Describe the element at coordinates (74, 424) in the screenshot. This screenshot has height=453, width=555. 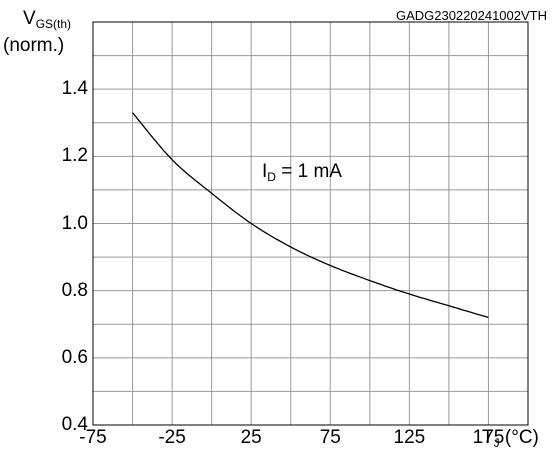
I see `y-tick-label: 0.4` at that location.